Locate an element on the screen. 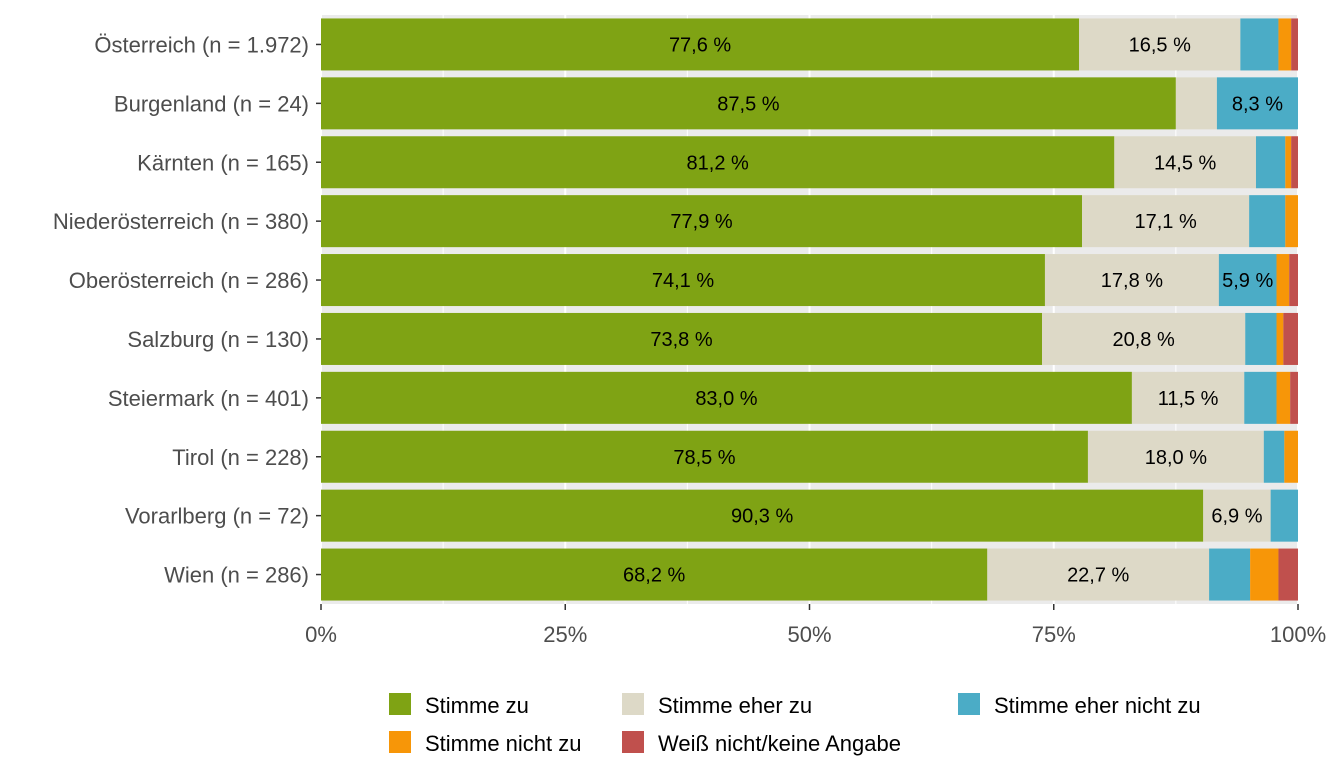  data-label: 22,7 % is located at coordinates (1098, 576).